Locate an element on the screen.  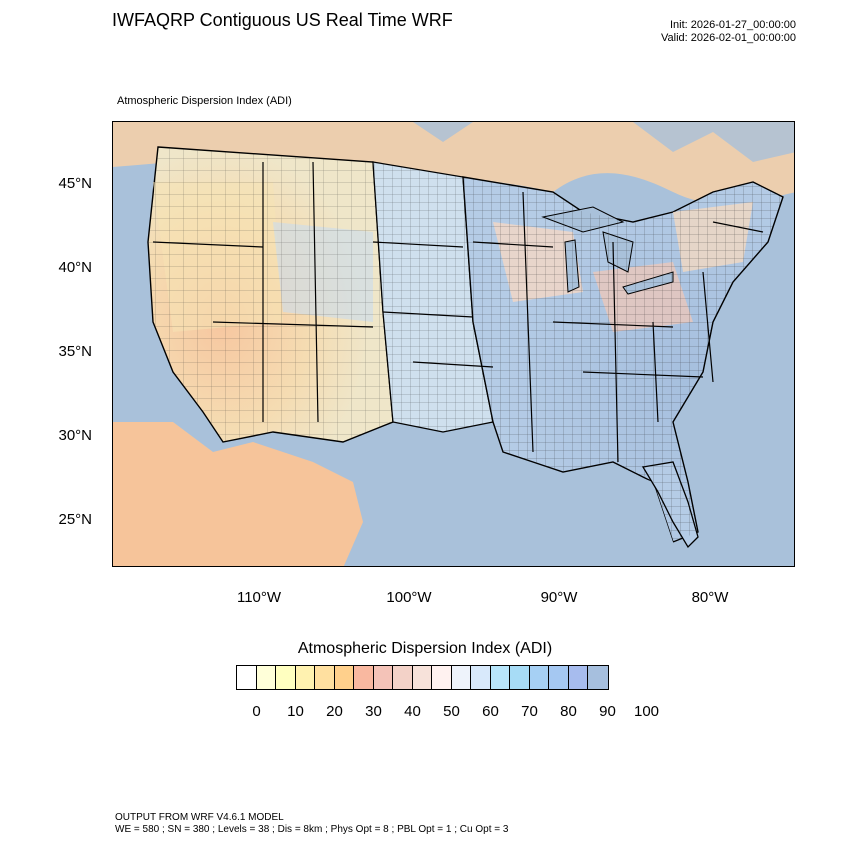
lat-label-35n: 35°N is located at coordinates (75, 351).